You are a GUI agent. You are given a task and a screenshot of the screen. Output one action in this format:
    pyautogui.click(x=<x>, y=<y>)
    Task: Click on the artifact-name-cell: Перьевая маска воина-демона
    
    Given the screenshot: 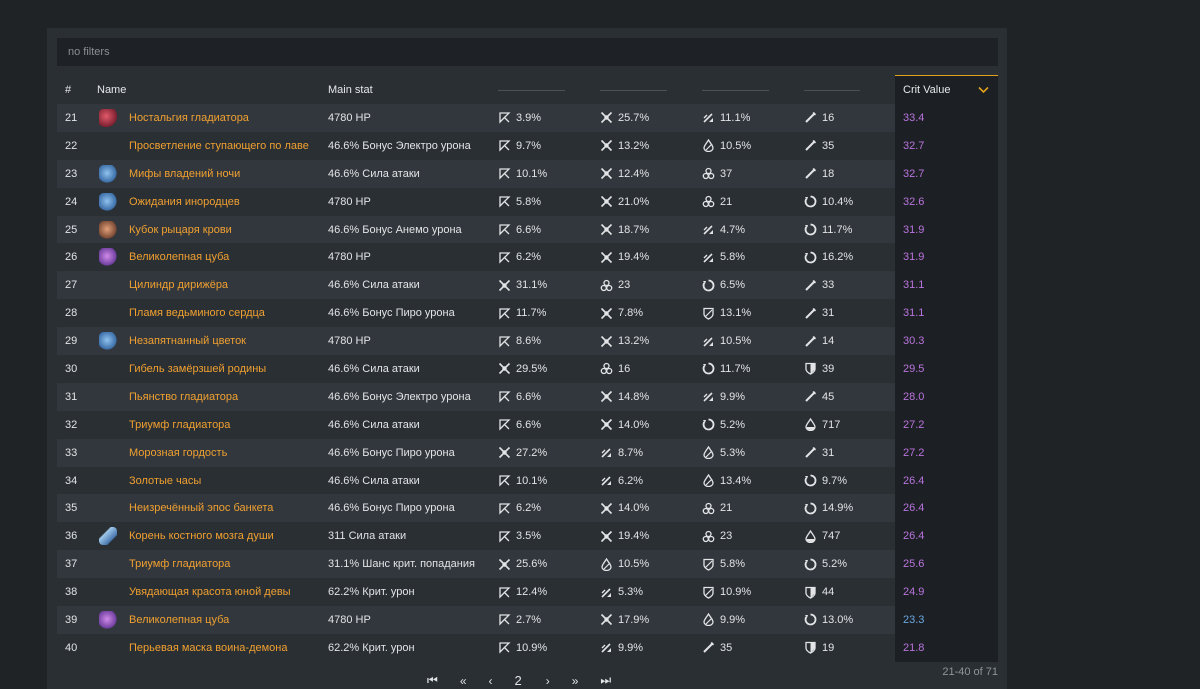 What is the action you would take?
    pyautogui.click(x=212, y=647)
    